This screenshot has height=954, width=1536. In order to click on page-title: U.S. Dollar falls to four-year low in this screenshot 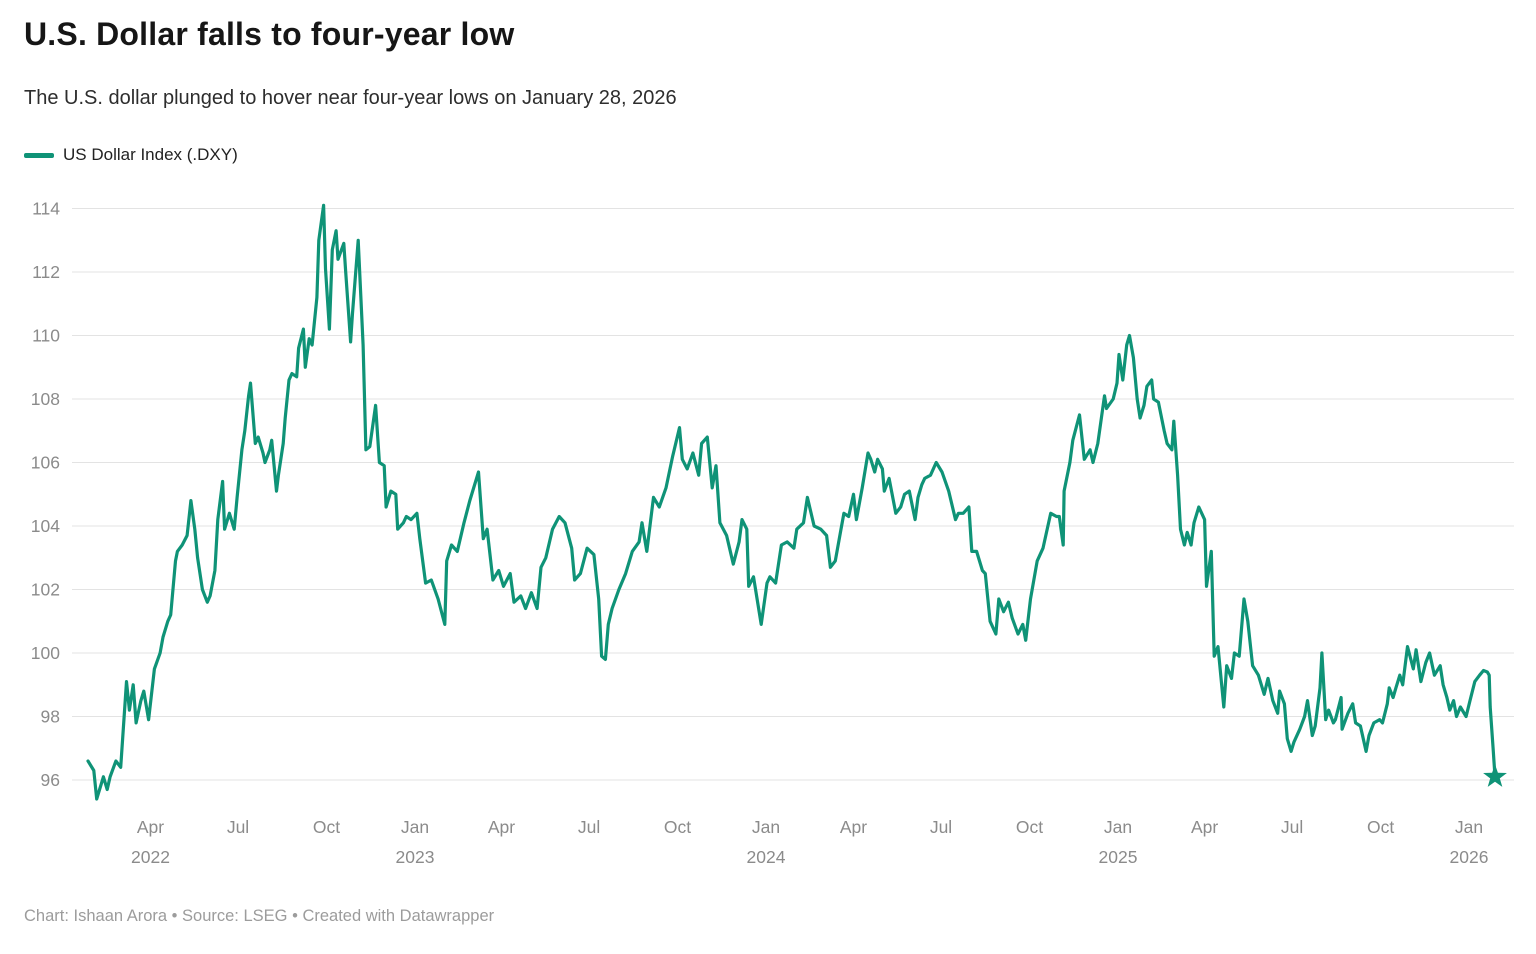, I will do `click(269, 34)`.